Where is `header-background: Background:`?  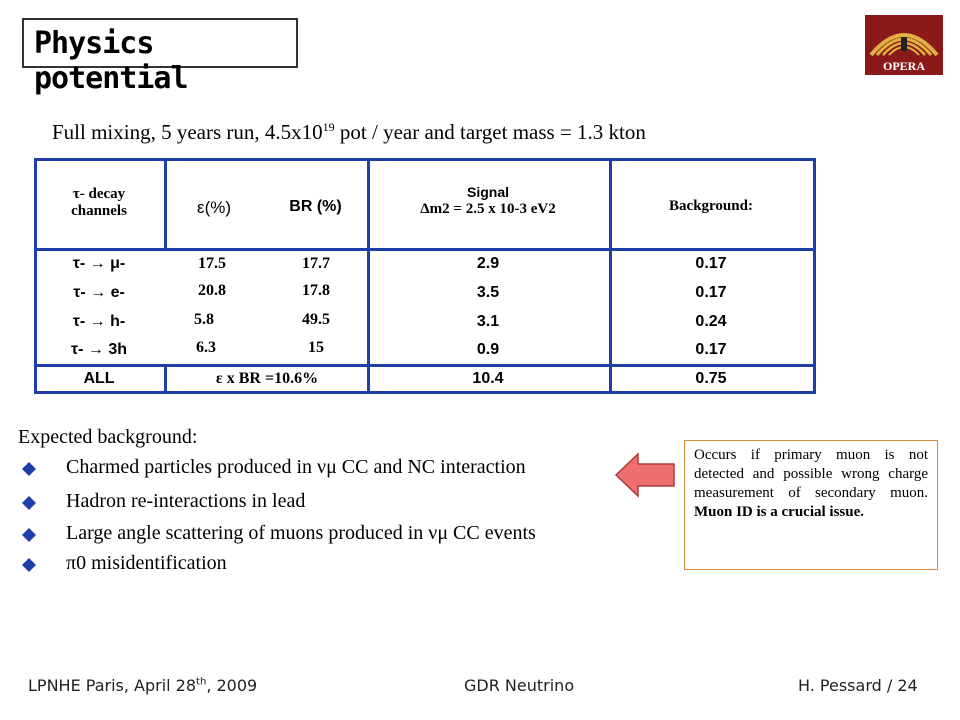
header-background: Background: is located at coordinates (711, 206).